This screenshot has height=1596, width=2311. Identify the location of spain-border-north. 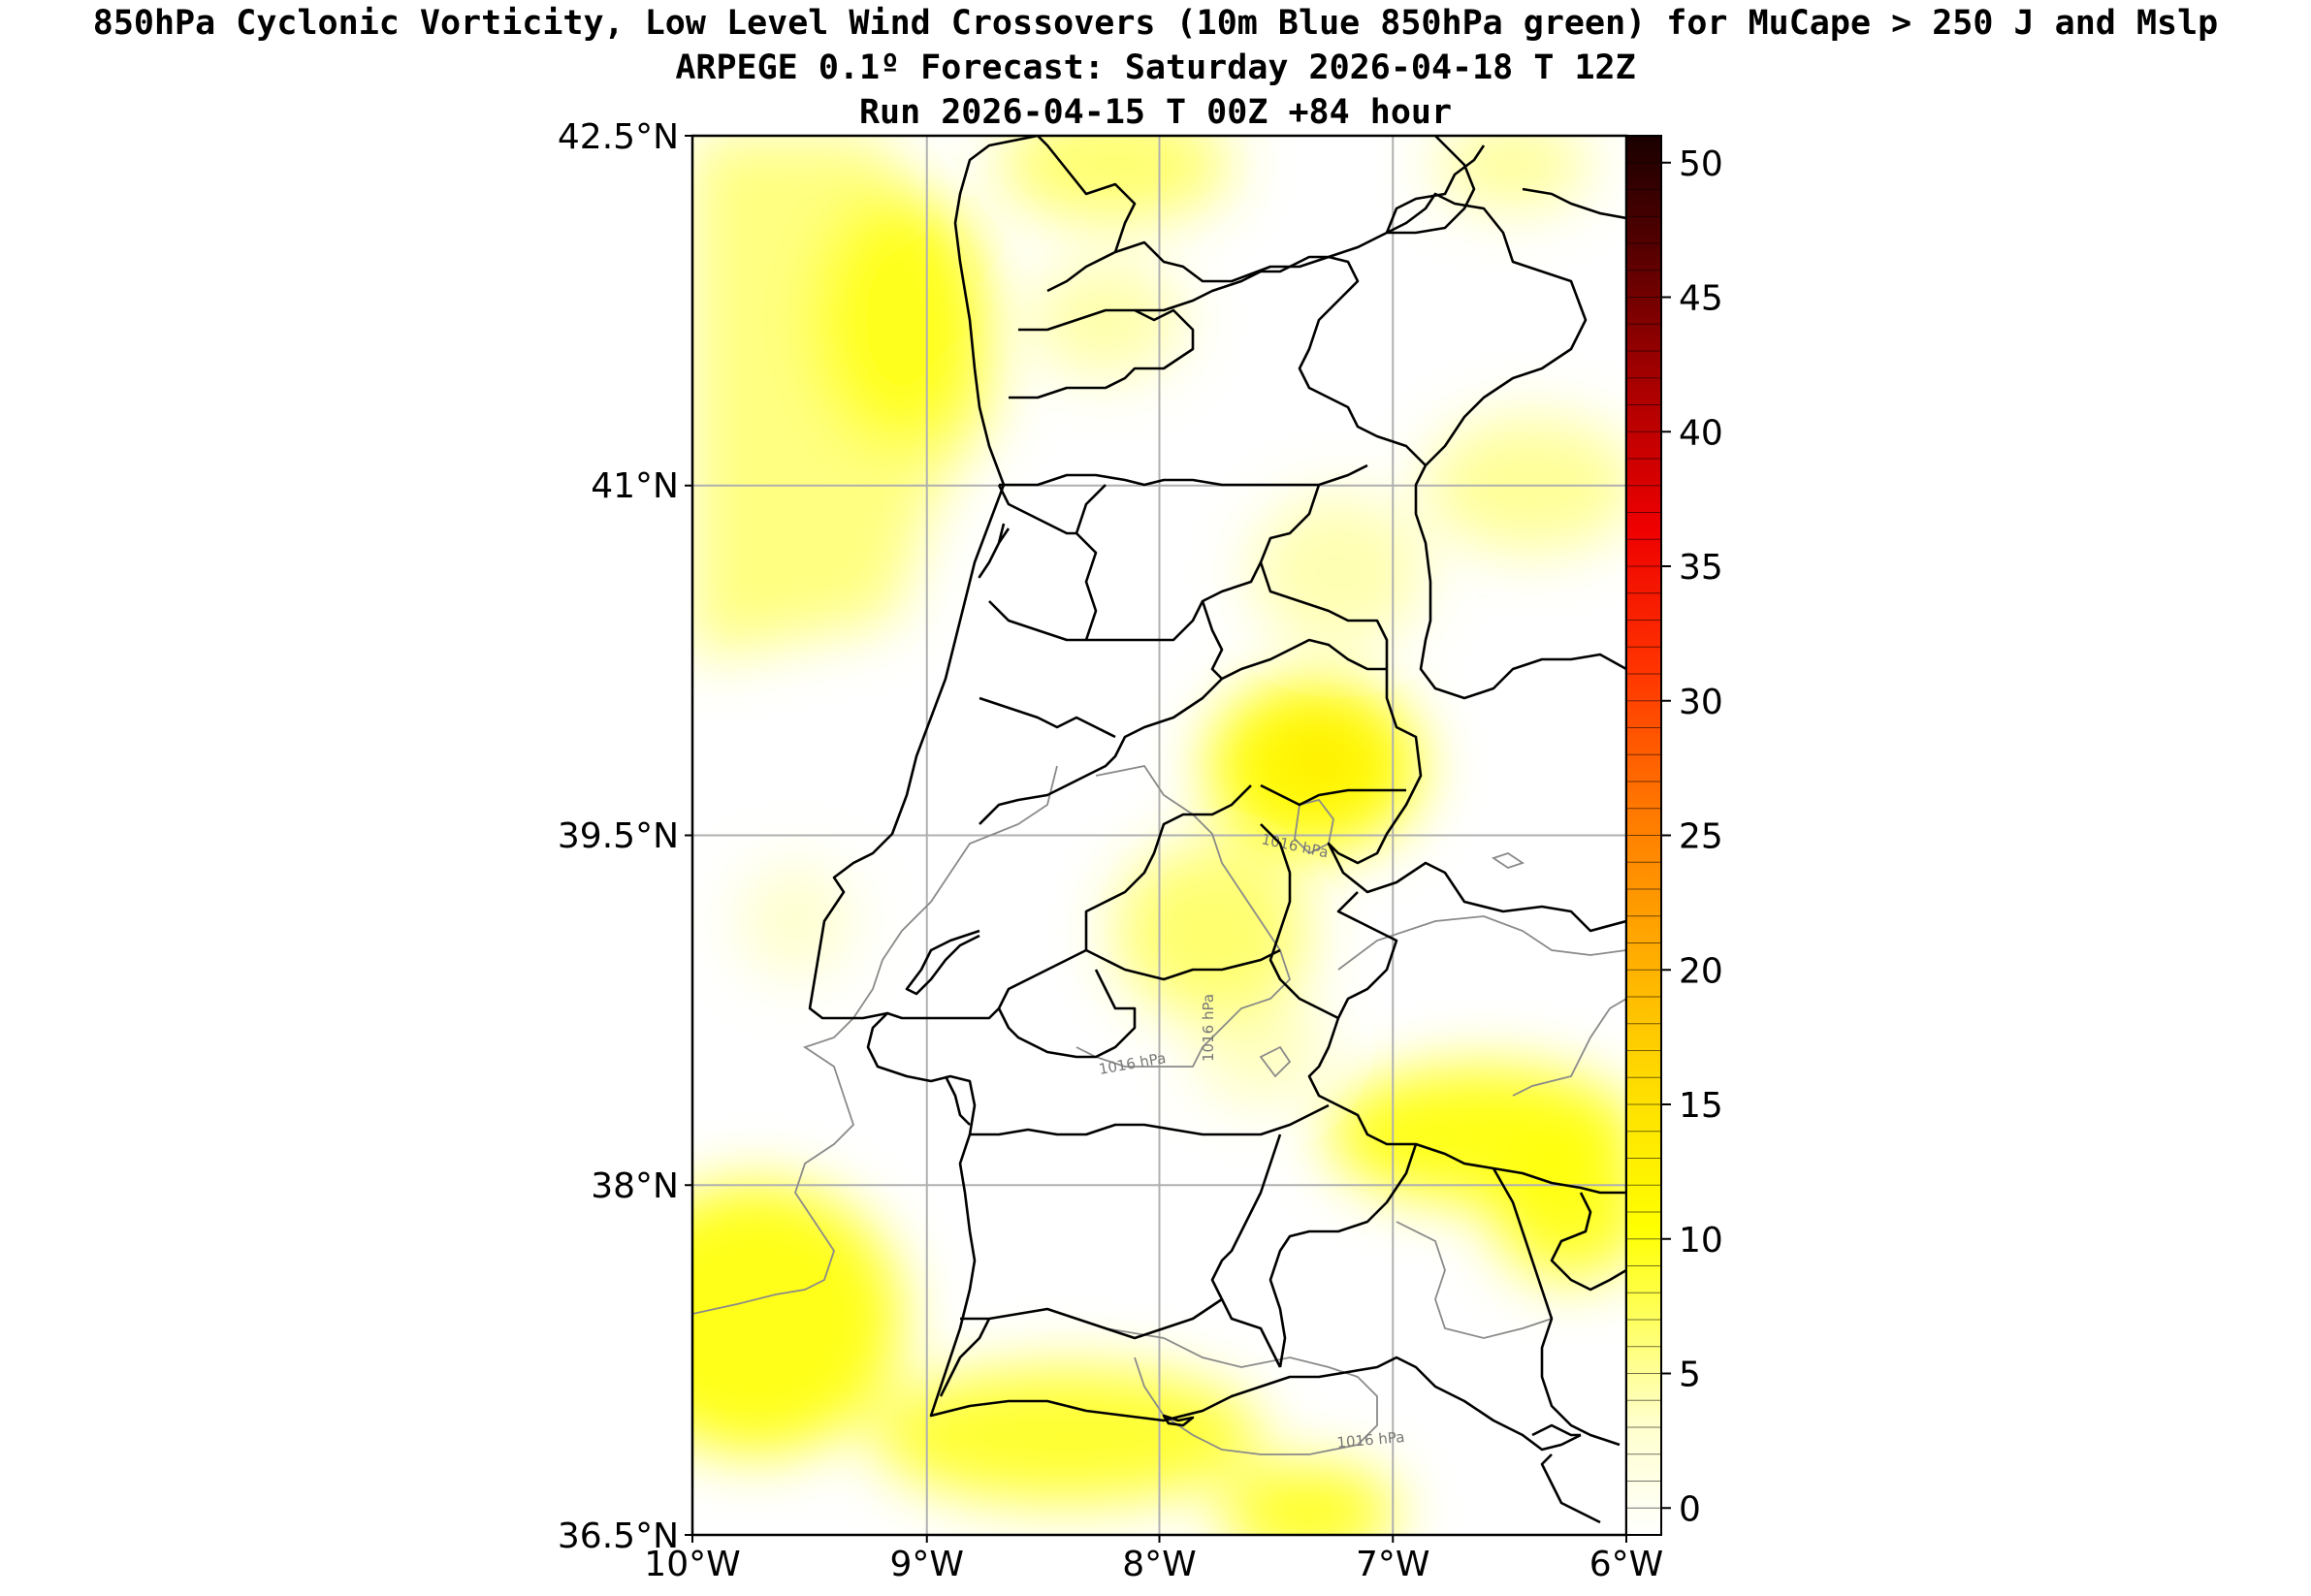
(1087, 214).